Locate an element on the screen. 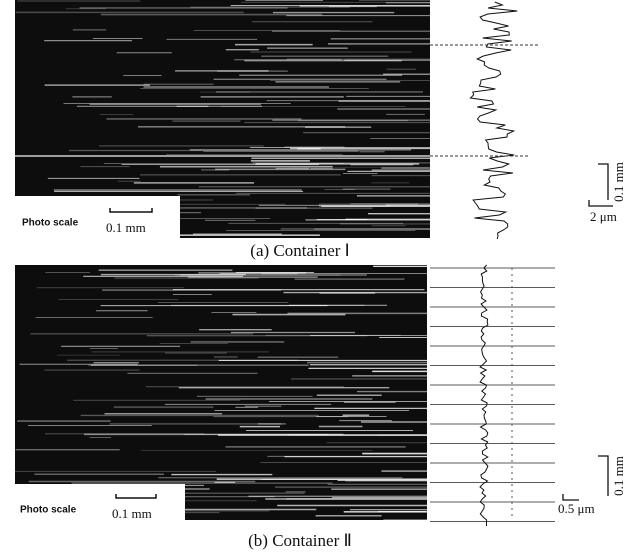 The height and width of the screenshot is (553, 628). horizontal-scale: 2 μm is located at coordinates (603, 216).